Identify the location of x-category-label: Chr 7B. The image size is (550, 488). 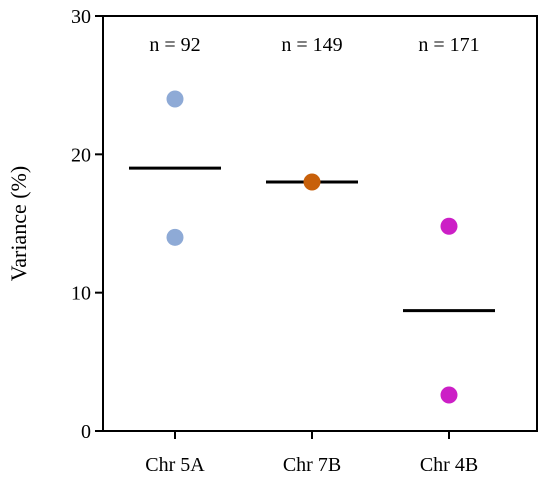
(312, 465).